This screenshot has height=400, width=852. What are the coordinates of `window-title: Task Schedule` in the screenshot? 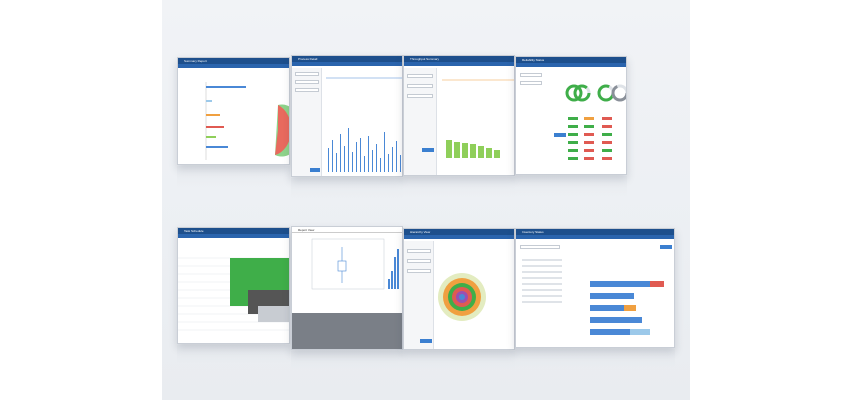 It's located at (194, 231).